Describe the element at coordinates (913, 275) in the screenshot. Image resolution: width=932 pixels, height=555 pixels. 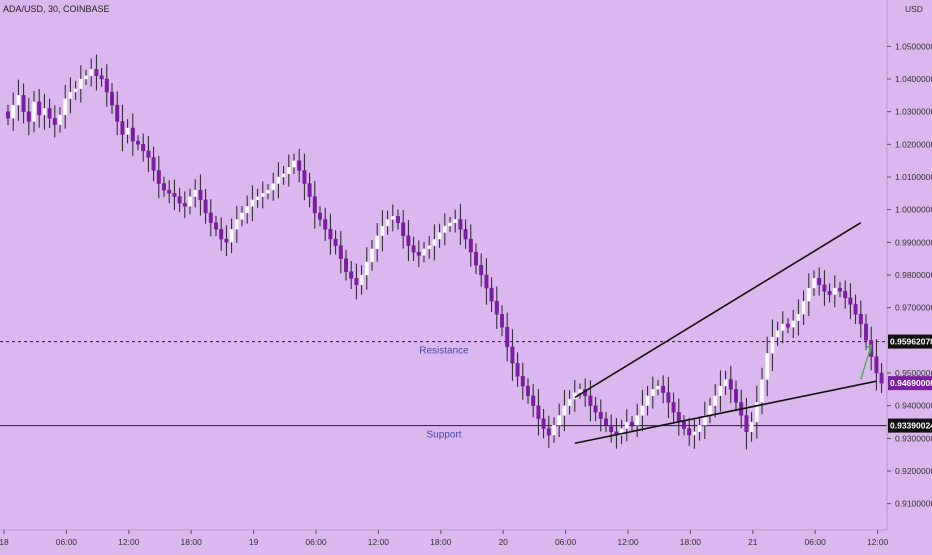
I see `y-tick-label: 0.98000000` at that location.